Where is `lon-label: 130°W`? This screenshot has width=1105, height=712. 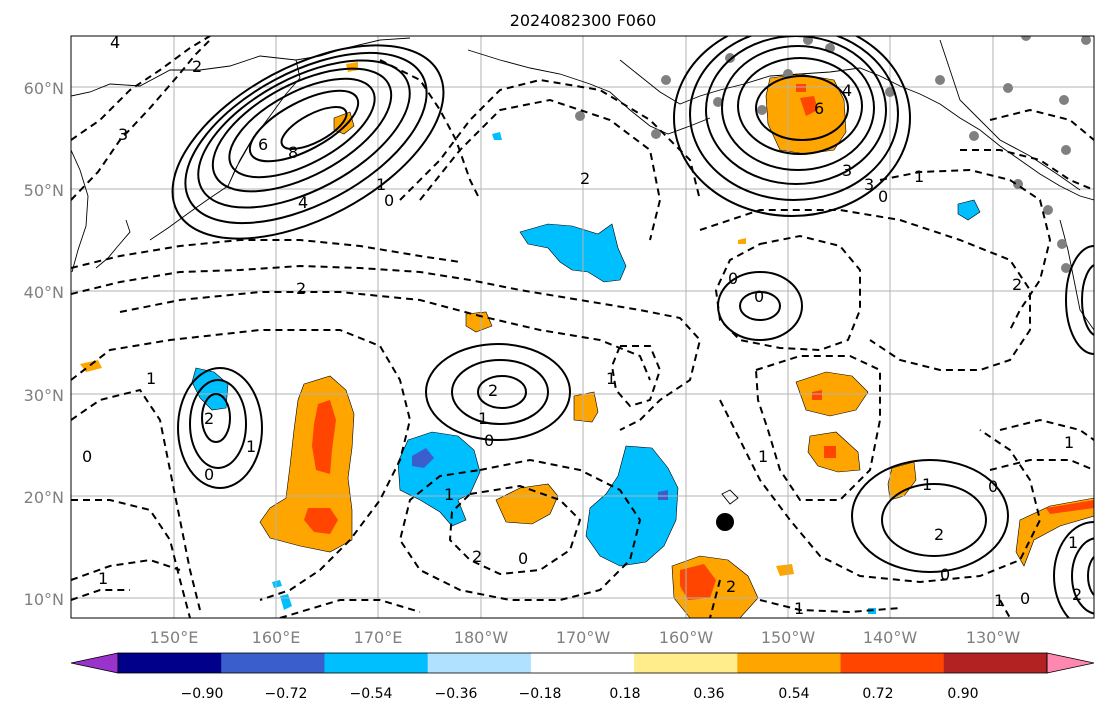 lon-label: 130°W is located at coordinates (993, 637).